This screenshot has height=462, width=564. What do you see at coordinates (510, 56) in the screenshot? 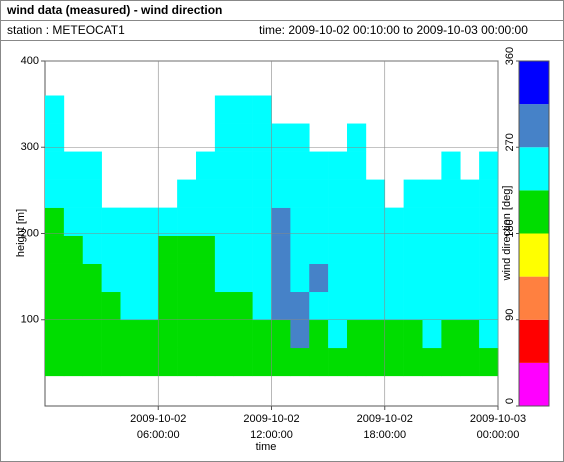
I see `colorbar-tick-label: 360` at bounding box center [510, 56].